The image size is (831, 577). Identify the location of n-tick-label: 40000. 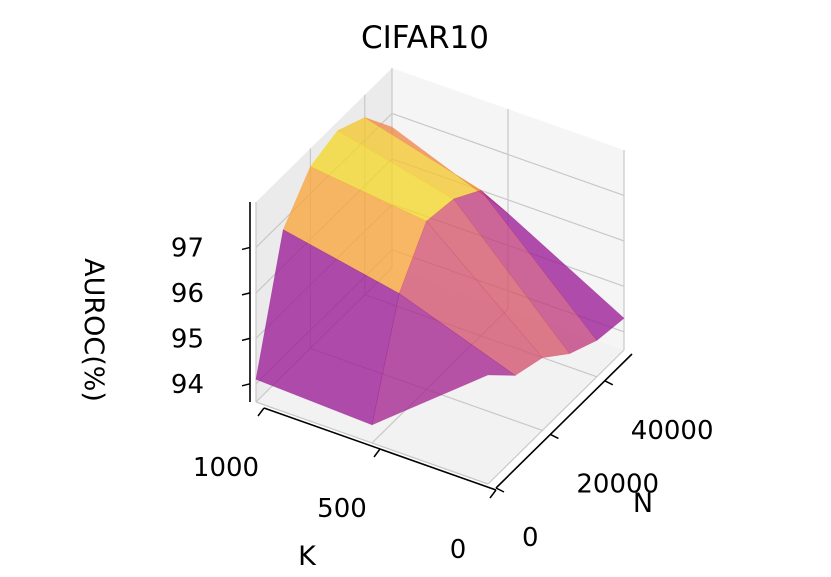
(672, 431).